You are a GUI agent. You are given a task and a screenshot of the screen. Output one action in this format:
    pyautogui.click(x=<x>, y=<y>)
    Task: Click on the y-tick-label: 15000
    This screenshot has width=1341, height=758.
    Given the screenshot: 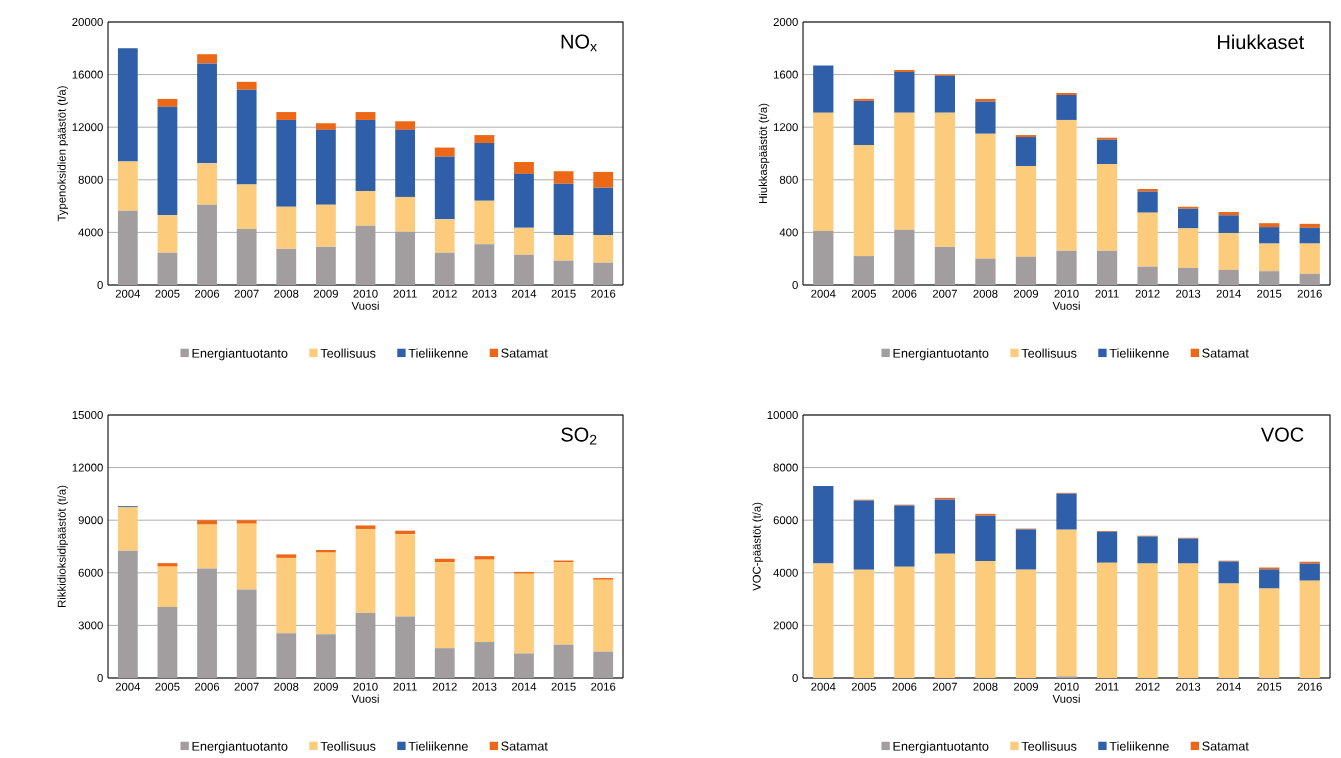 What is the action you would take?
    pyautogui.click(x=87, y=415)
    